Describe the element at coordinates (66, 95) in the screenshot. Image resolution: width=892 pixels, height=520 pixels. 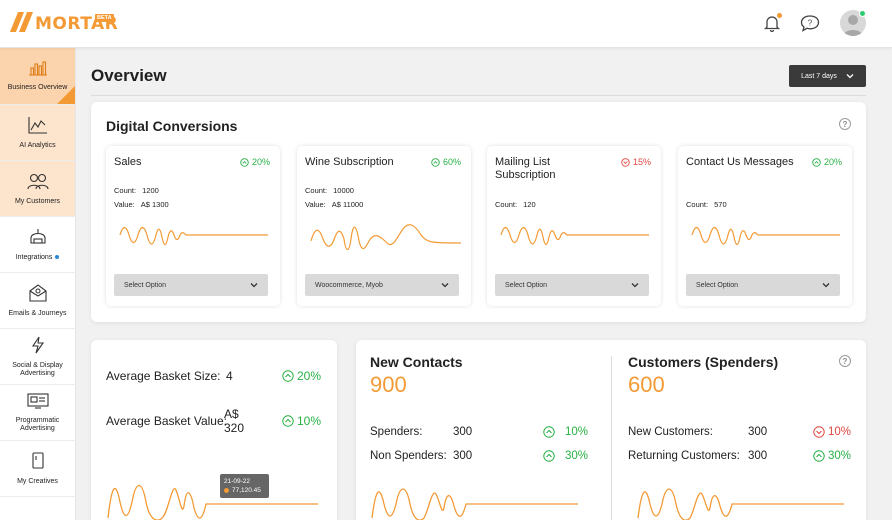
I see `active-corner-marker` at that location.